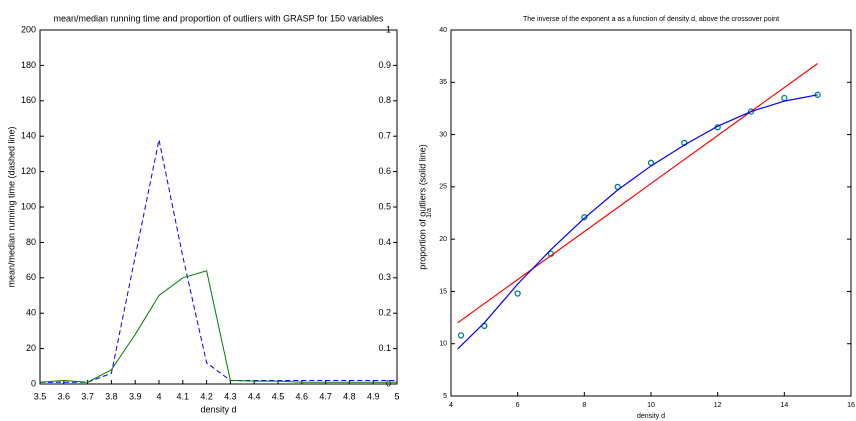 The width and height of the screenshot is (856, 421). What do you see at coordinates (443, 291) in the screenshot?
I see `y-tick-label: 15` at bounding box center [443, 291].